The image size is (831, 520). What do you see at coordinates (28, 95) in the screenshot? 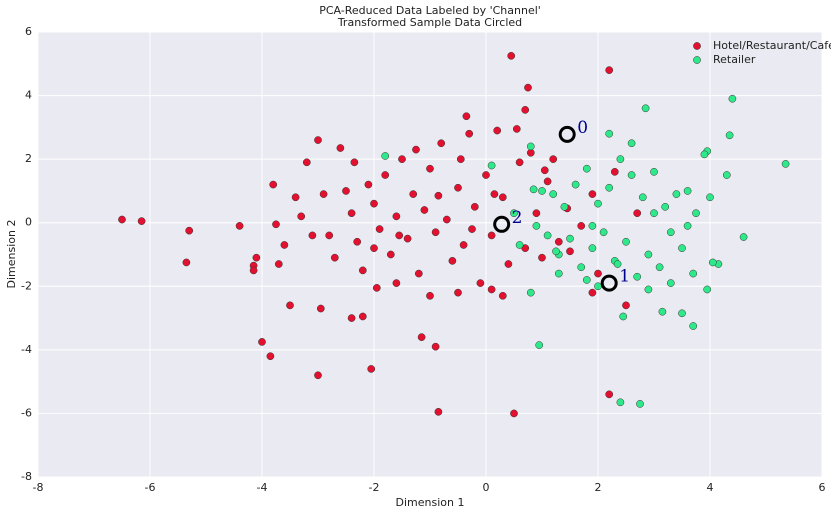
I see `y-tick-label: 4` at bounding box center [28, 95].